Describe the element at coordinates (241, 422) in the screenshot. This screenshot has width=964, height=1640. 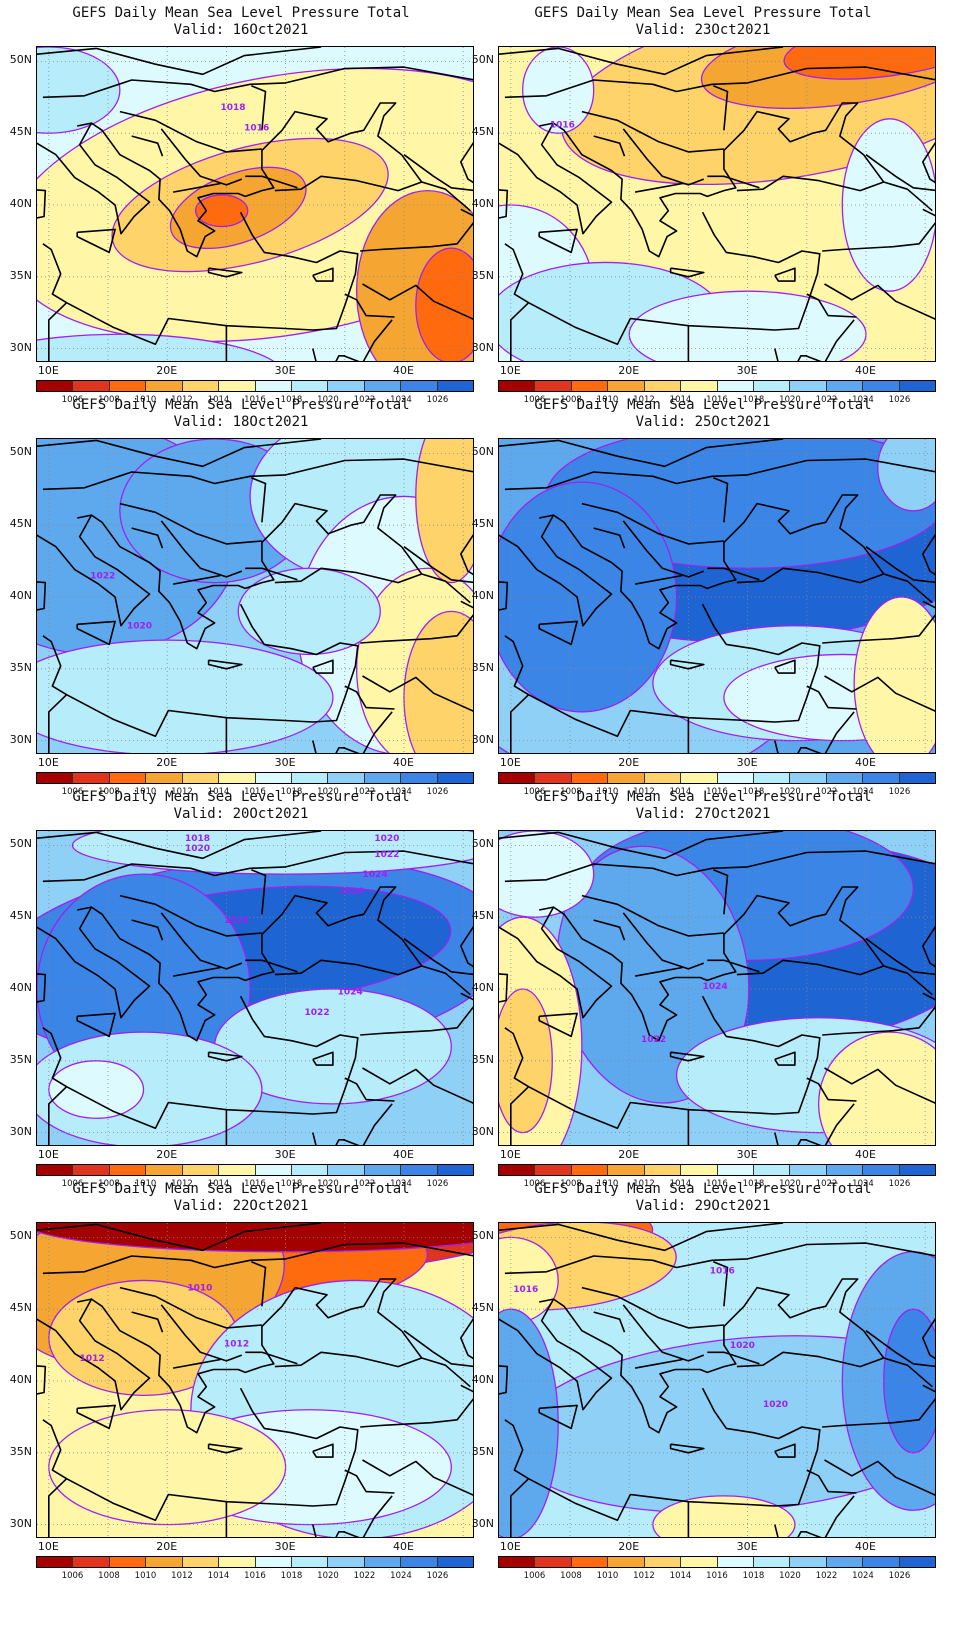
I see `panel-valid-date: Valid: 18Oct2021` at that location.